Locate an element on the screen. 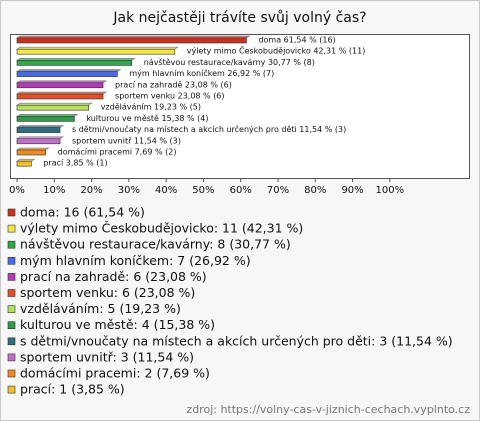 This screenshot has width=480, height=421. x-tick-label: 40% is located at coordinates (166, 190).